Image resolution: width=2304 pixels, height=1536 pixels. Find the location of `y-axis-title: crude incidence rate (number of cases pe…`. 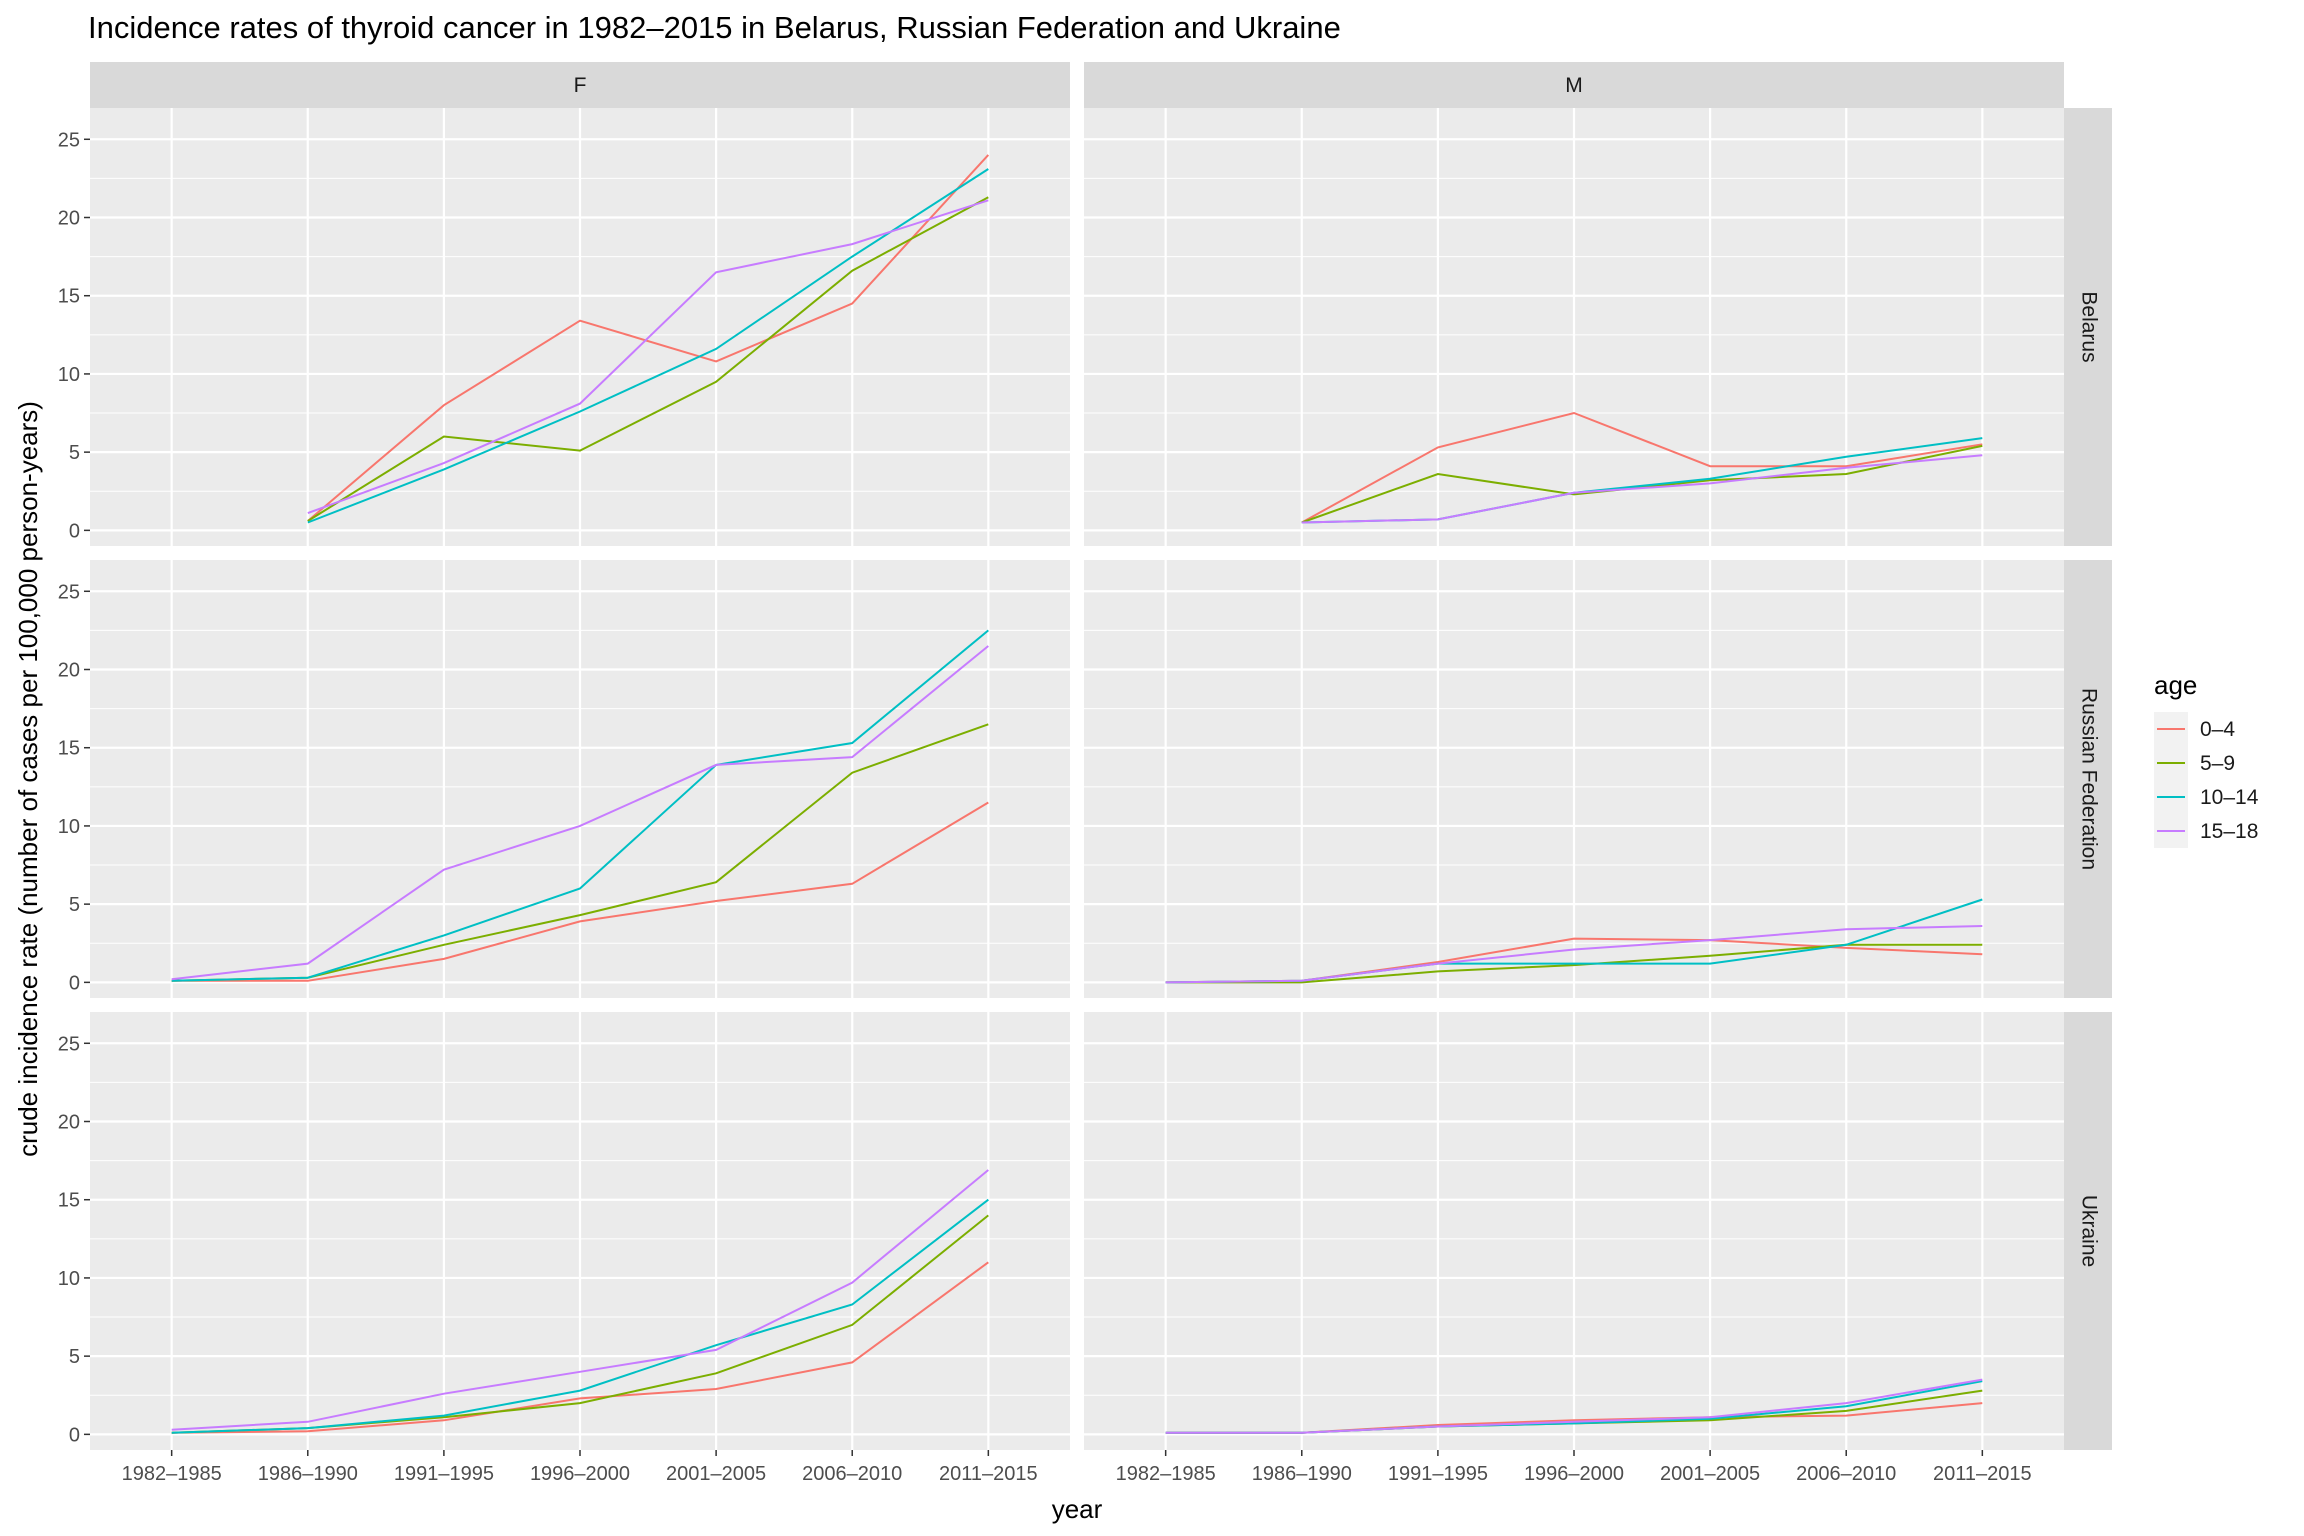

y-axis-title: crude incidence rate (number of cases pe… is located at coordinates (28, 779).